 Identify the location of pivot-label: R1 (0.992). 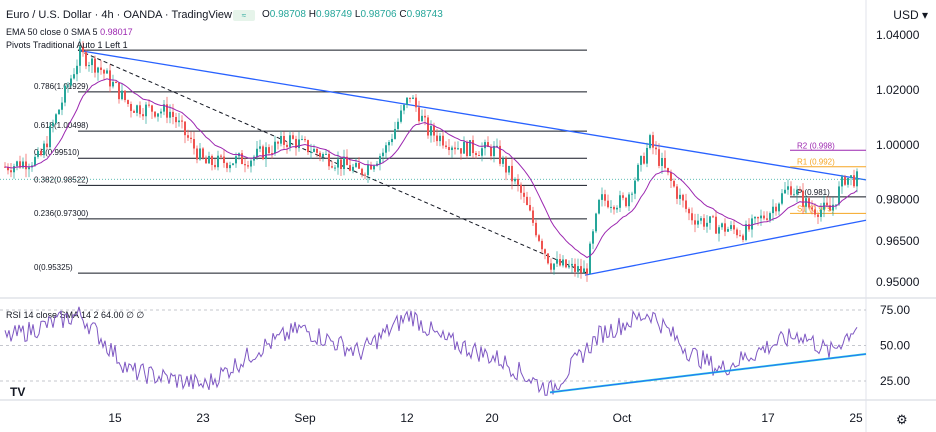
(816, 162).